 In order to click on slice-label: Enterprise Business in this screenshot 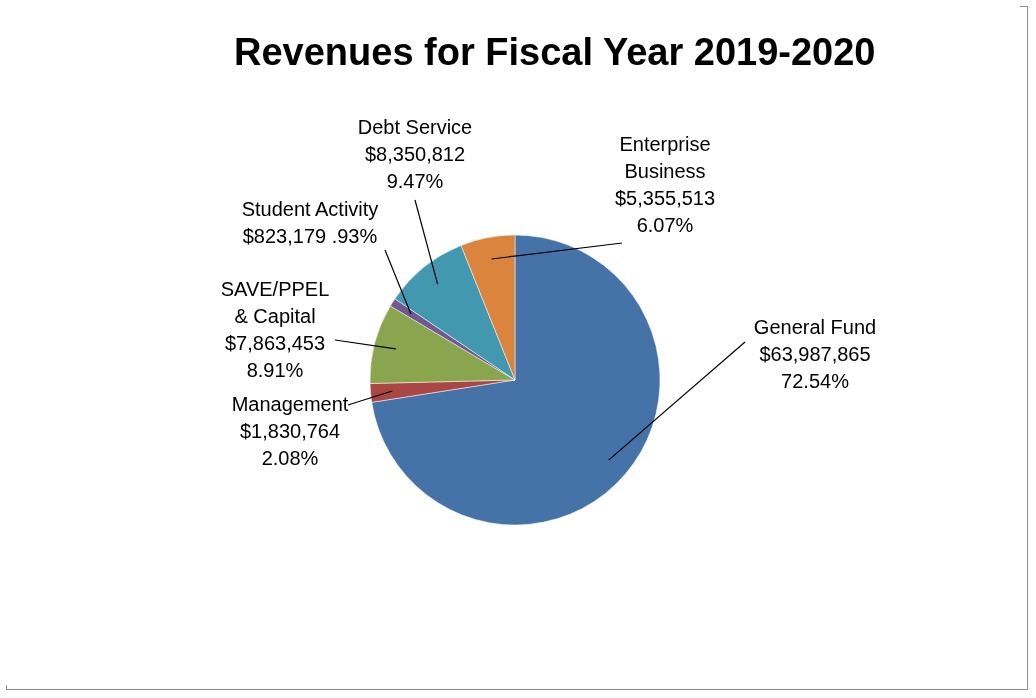, I will do `click(665, 157)`.